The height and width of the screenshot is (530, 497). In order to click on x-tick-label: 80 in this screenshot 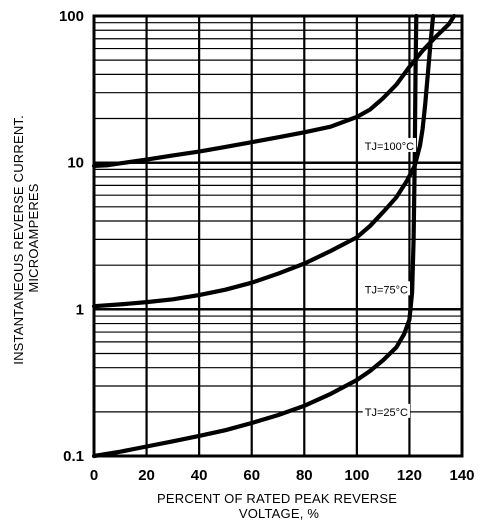, I will do `click(304, 475)`.